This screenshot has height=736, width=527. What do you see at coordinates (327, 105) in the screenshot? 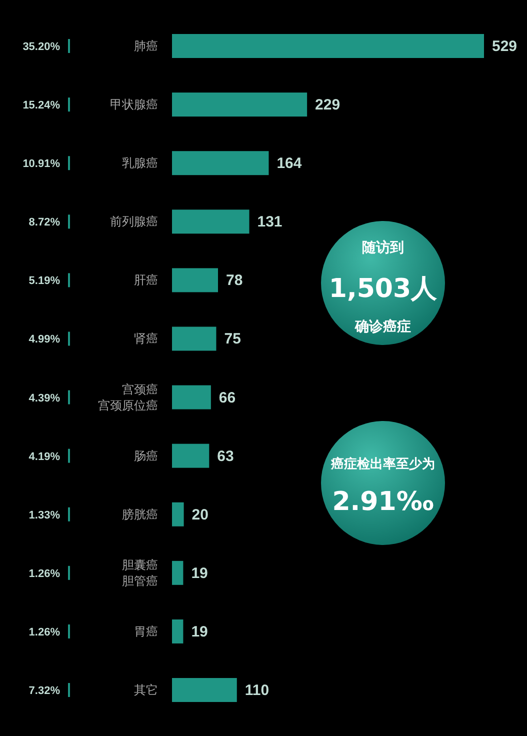
I see `data-label: 229` at bounding box center [327, 105].